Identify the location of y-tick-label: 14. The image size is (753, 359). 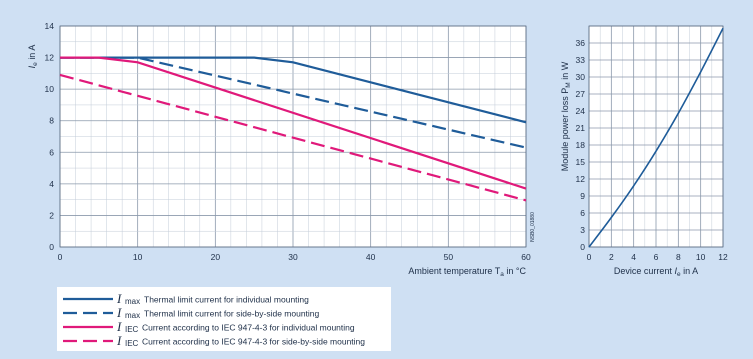
(50, 26).